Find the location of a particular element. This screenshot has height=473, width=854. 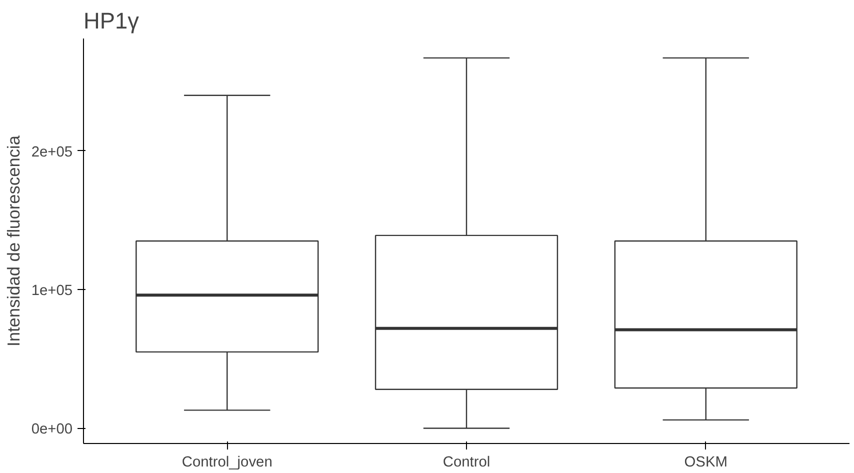

y-axis-title: Intensidad de fluorescencia is located at coordinates (13, 240).